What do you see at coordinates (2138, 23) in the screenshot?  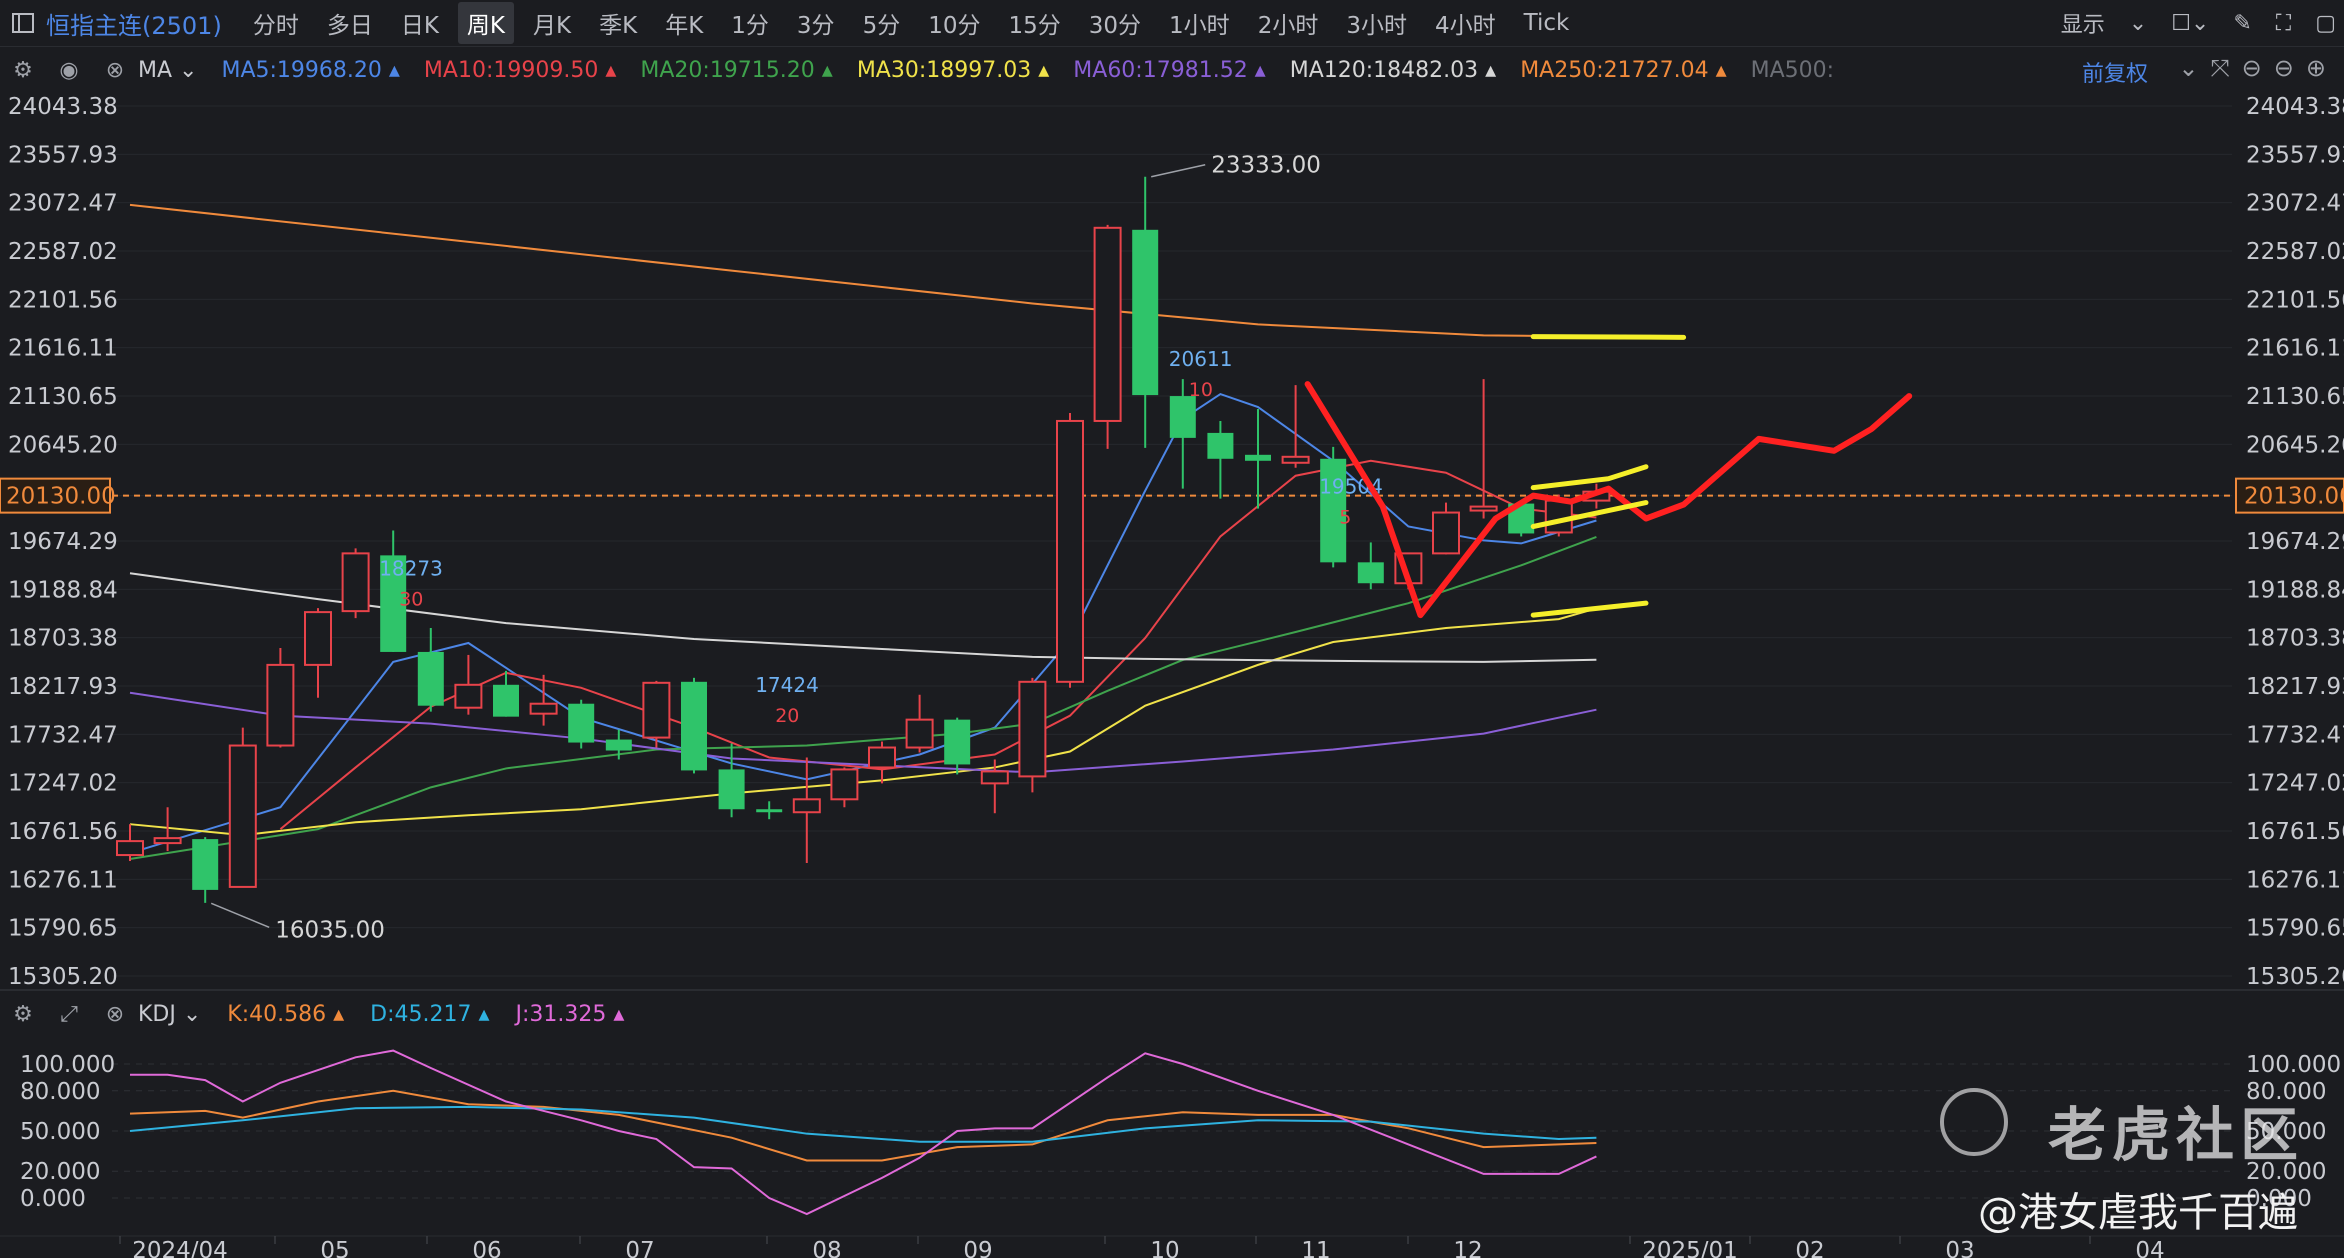 I see `chevron-down-icon: ⌄` at bounding box center [2138, 23].